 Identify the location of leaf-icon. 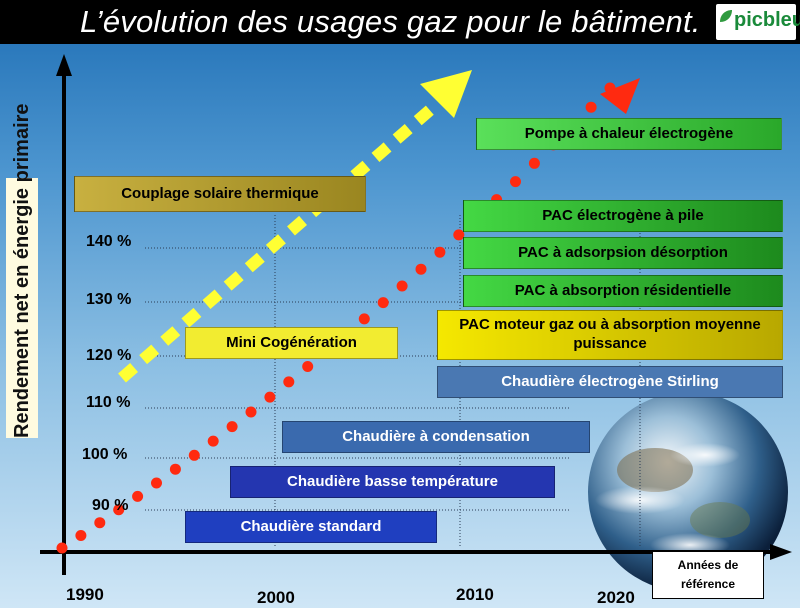
(726, 16).